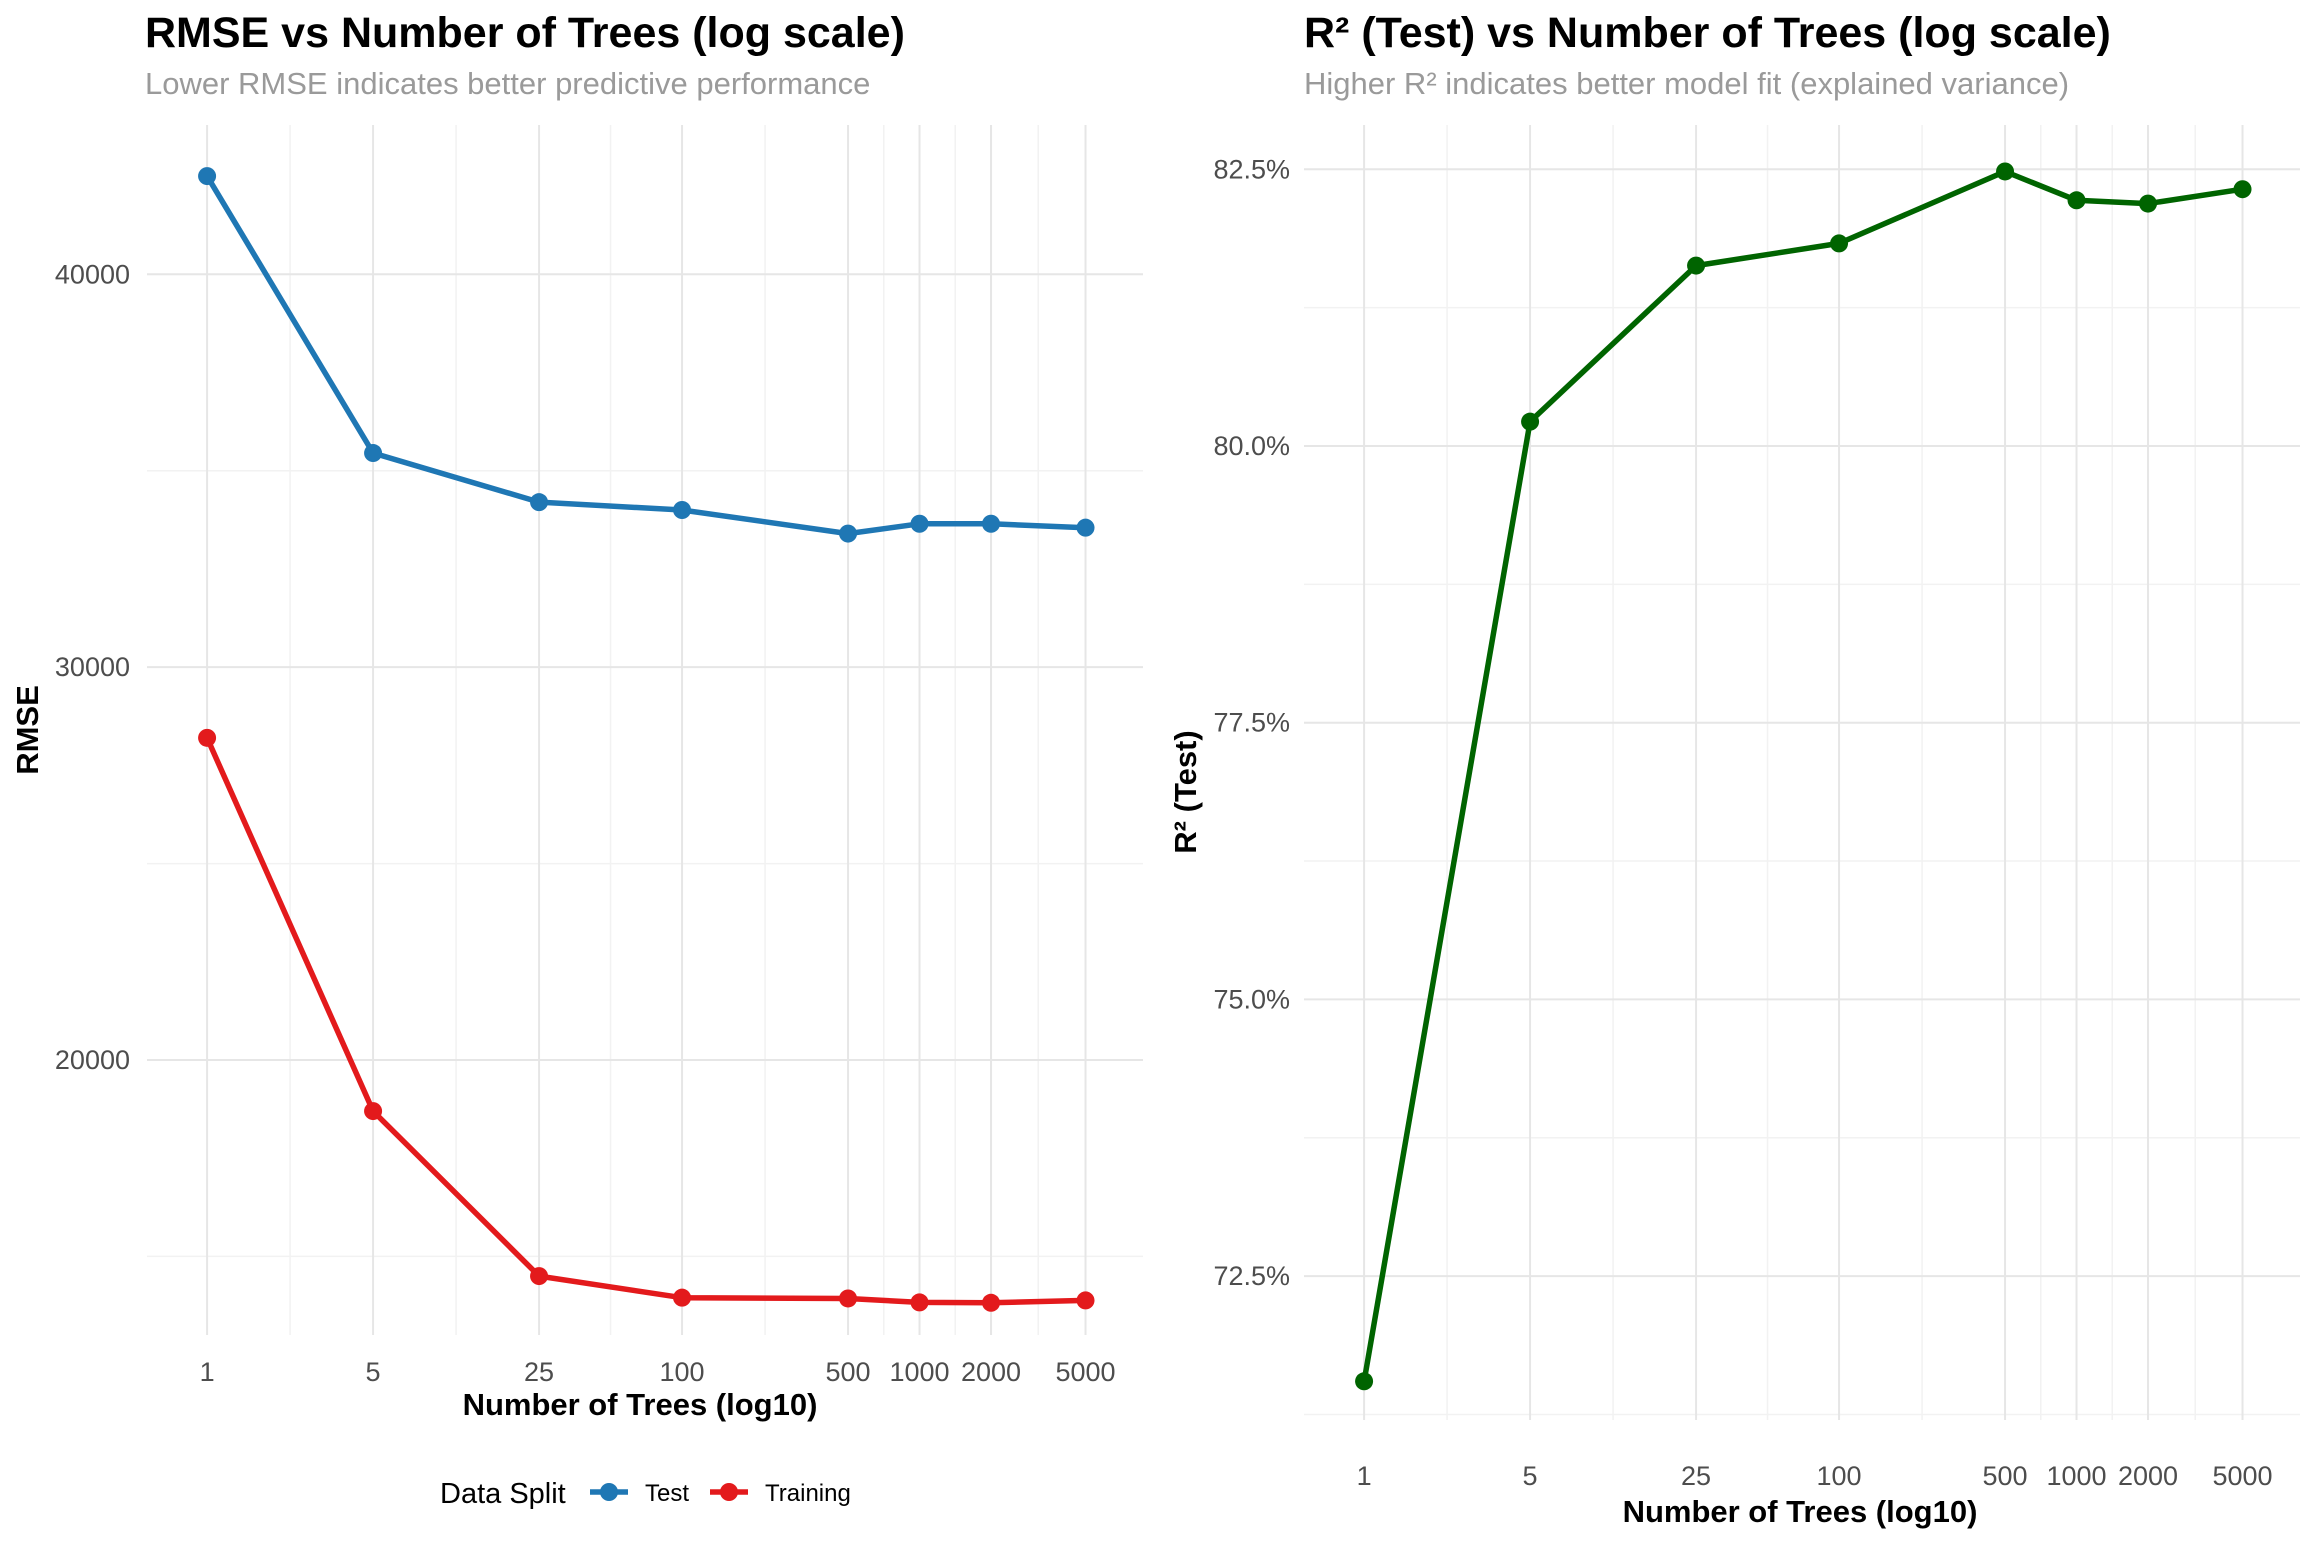 This screenshot has width=2304, height=1541. I want to click on series-training, so click(646, 1020).